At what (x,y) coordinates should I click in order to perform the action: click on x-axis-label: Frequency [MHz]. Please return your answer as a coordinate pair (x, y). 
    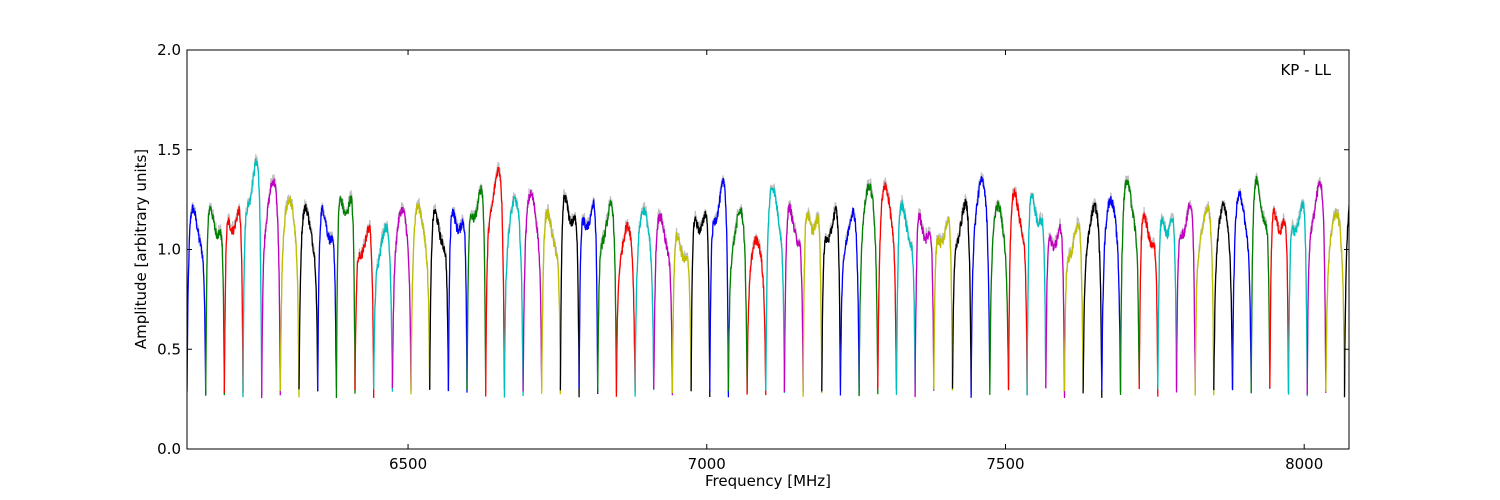
    Looking at the image, I should click on (768, 481).